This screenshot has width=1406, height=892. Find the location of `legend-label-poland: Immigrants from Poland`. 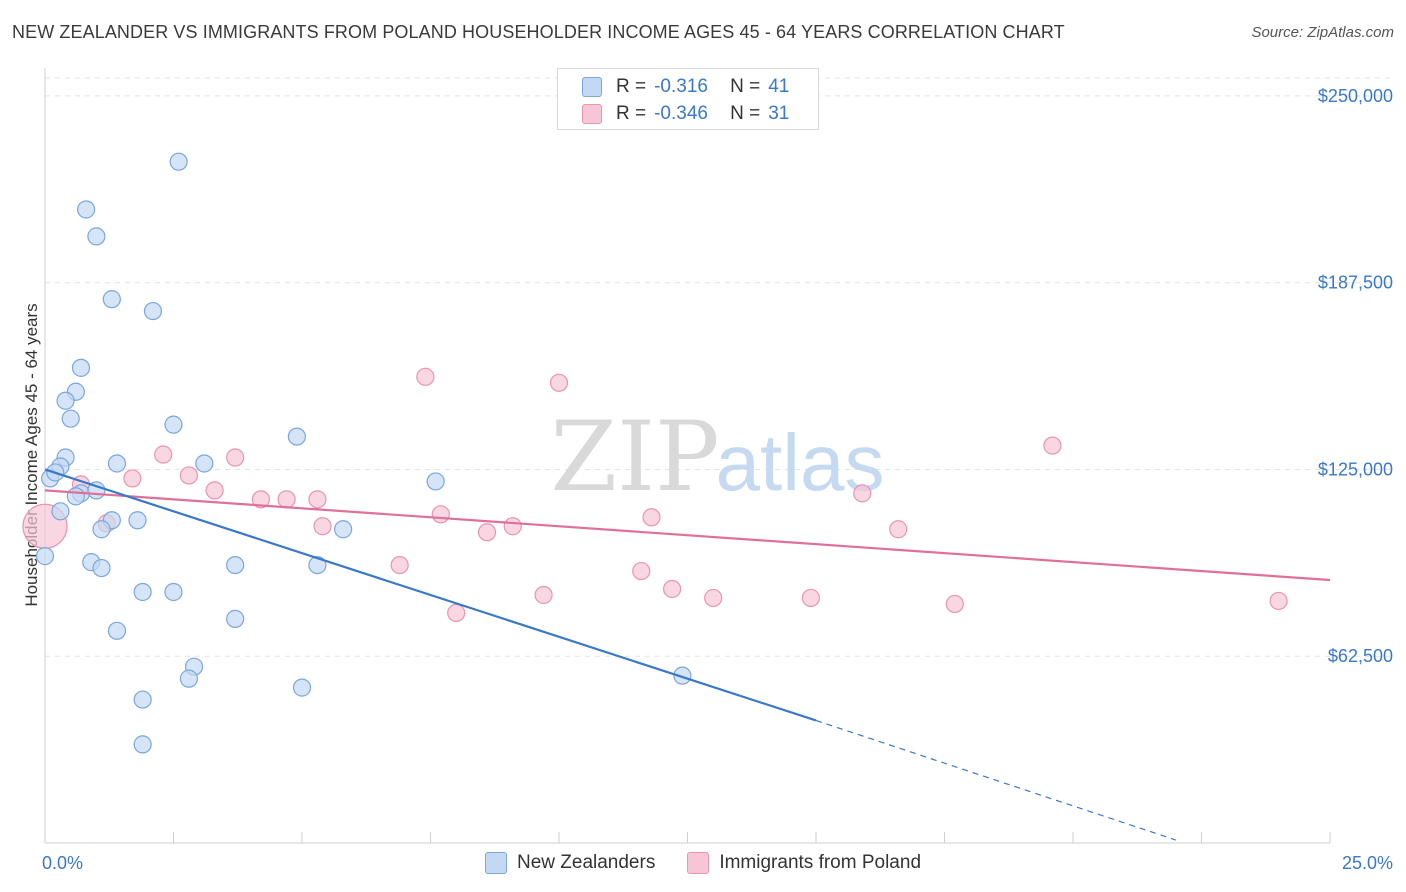

legend-label-poland: Immigrants from Poland is located at coordinates (820, 862).